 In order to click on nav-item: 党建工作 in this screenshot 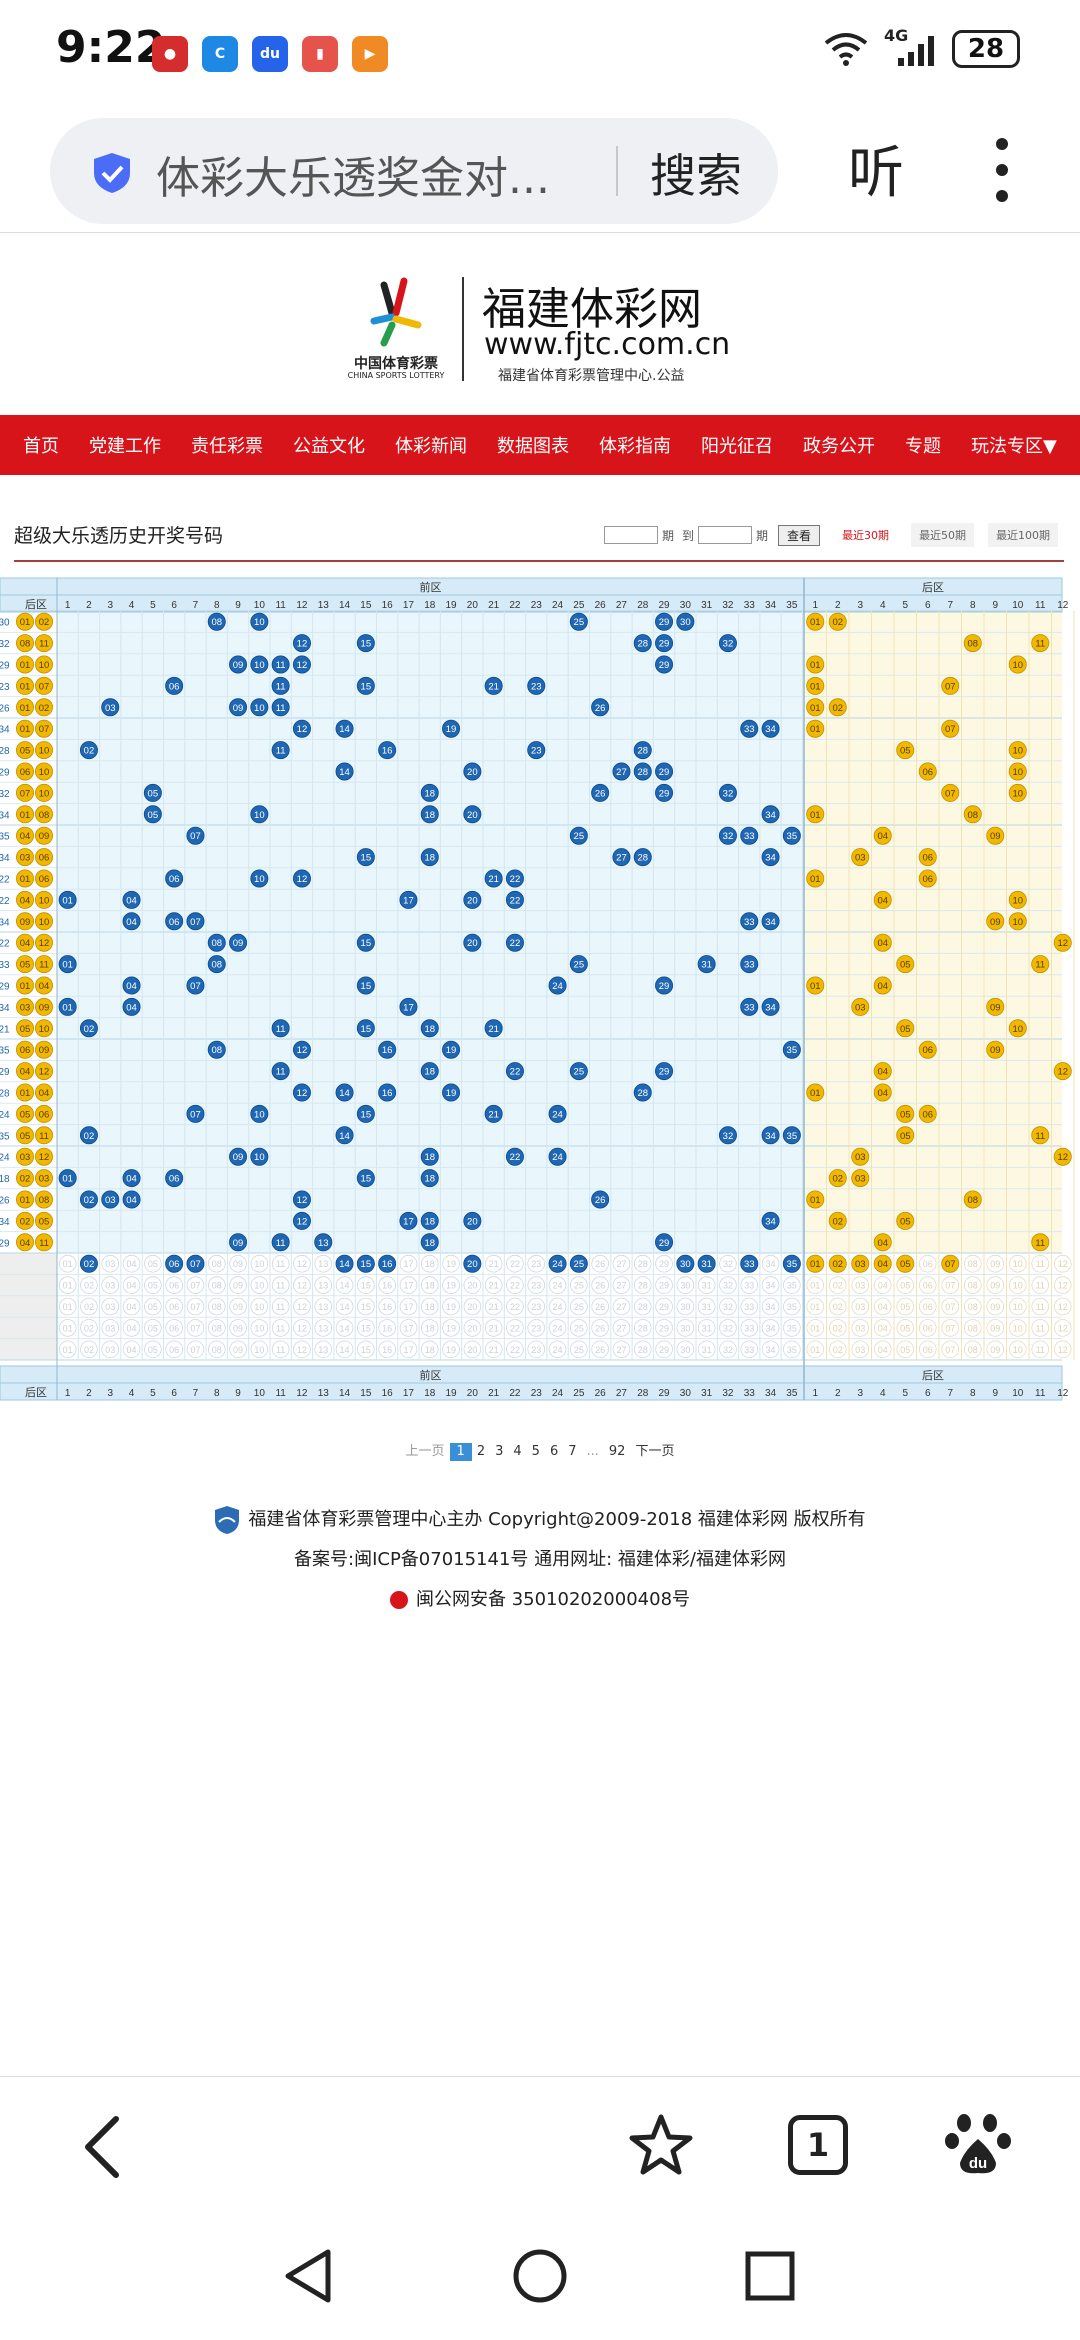, I will do `click(125, 446)`.